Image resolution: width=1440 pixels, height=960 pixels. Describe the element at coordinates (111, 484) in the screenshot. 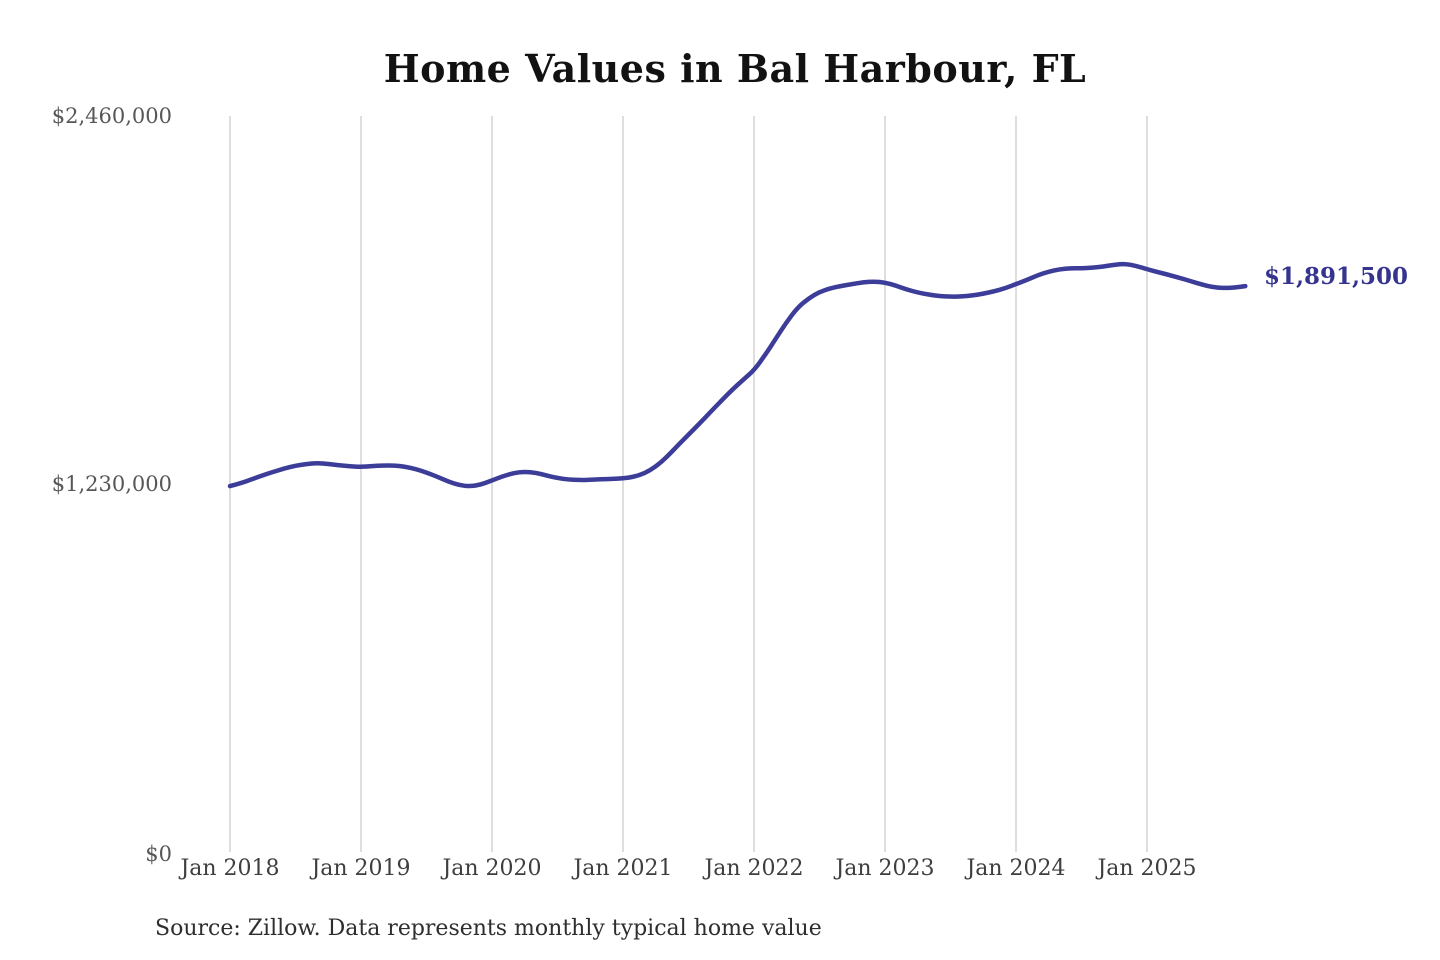

I see `y-axis-tick-mid: $1,230,000` at that location.